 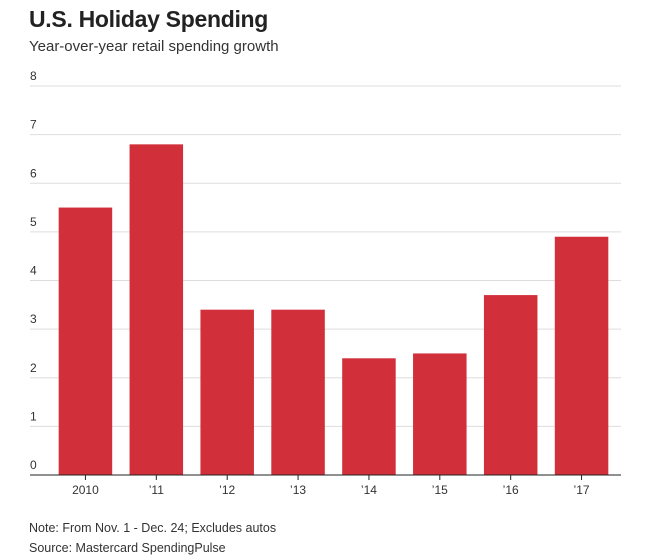 What do you see at coordinates (331, 486) in the screenshot?
I see `x-axis-ticks: 2010 ’11 ’12 ’13 ’14 ’15 ’16 ’17` at bounding box center [331, 486].